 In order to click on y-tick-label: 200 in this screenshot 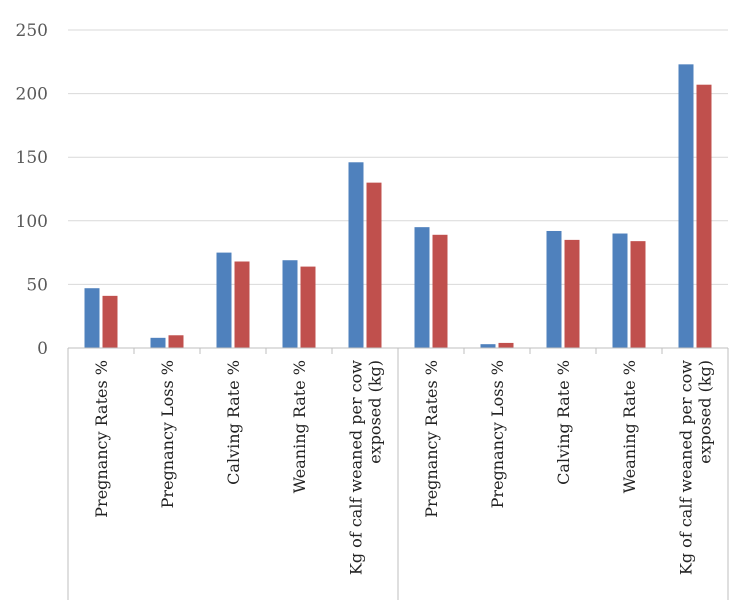, I will do `click(32, 95)`.